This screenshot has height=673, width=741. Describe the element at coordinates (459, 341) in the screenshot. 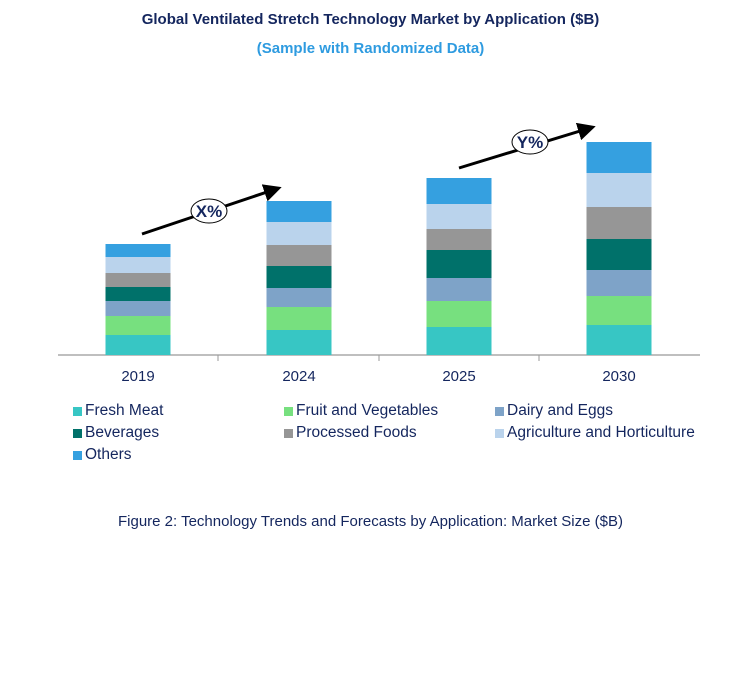

I see `bar-segment-fresh-meat-2025` at that location.